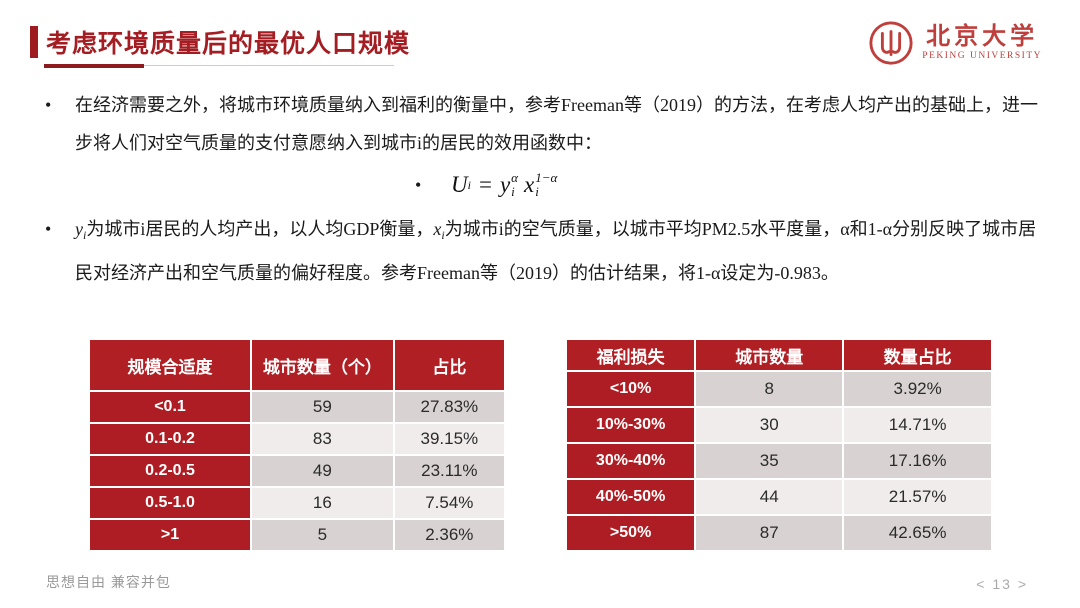 This screenshot has height=608, width=1080. What do you see at coordinates (170, 535) in the screenshot?
I see `table-cell: >1` at bounding box center [170, 535].